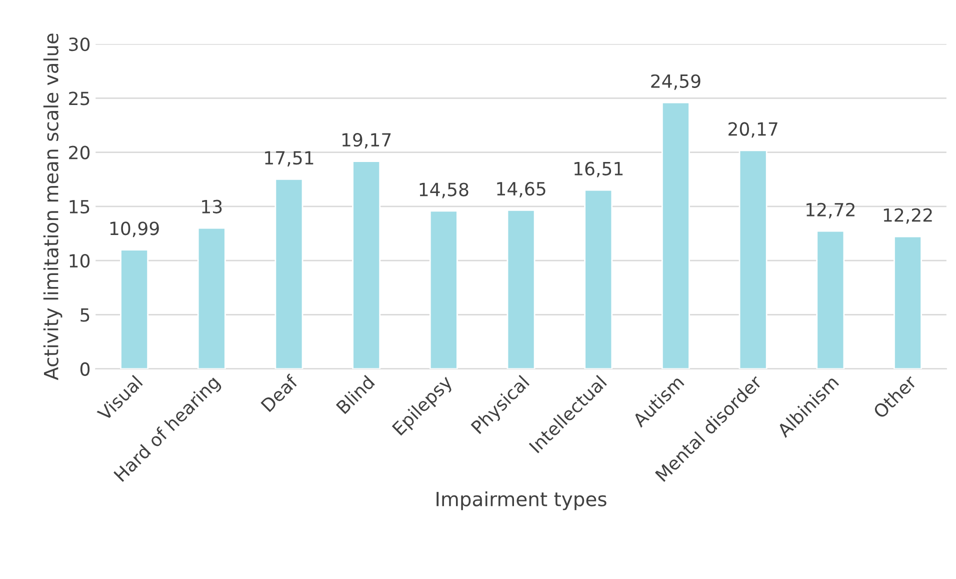 The height and width of the screenshot is (579, 956). What do you see at coordinates (521, 190) in the screenshot?
I see `data-label: 14,65` at bounding box center [521, 190].